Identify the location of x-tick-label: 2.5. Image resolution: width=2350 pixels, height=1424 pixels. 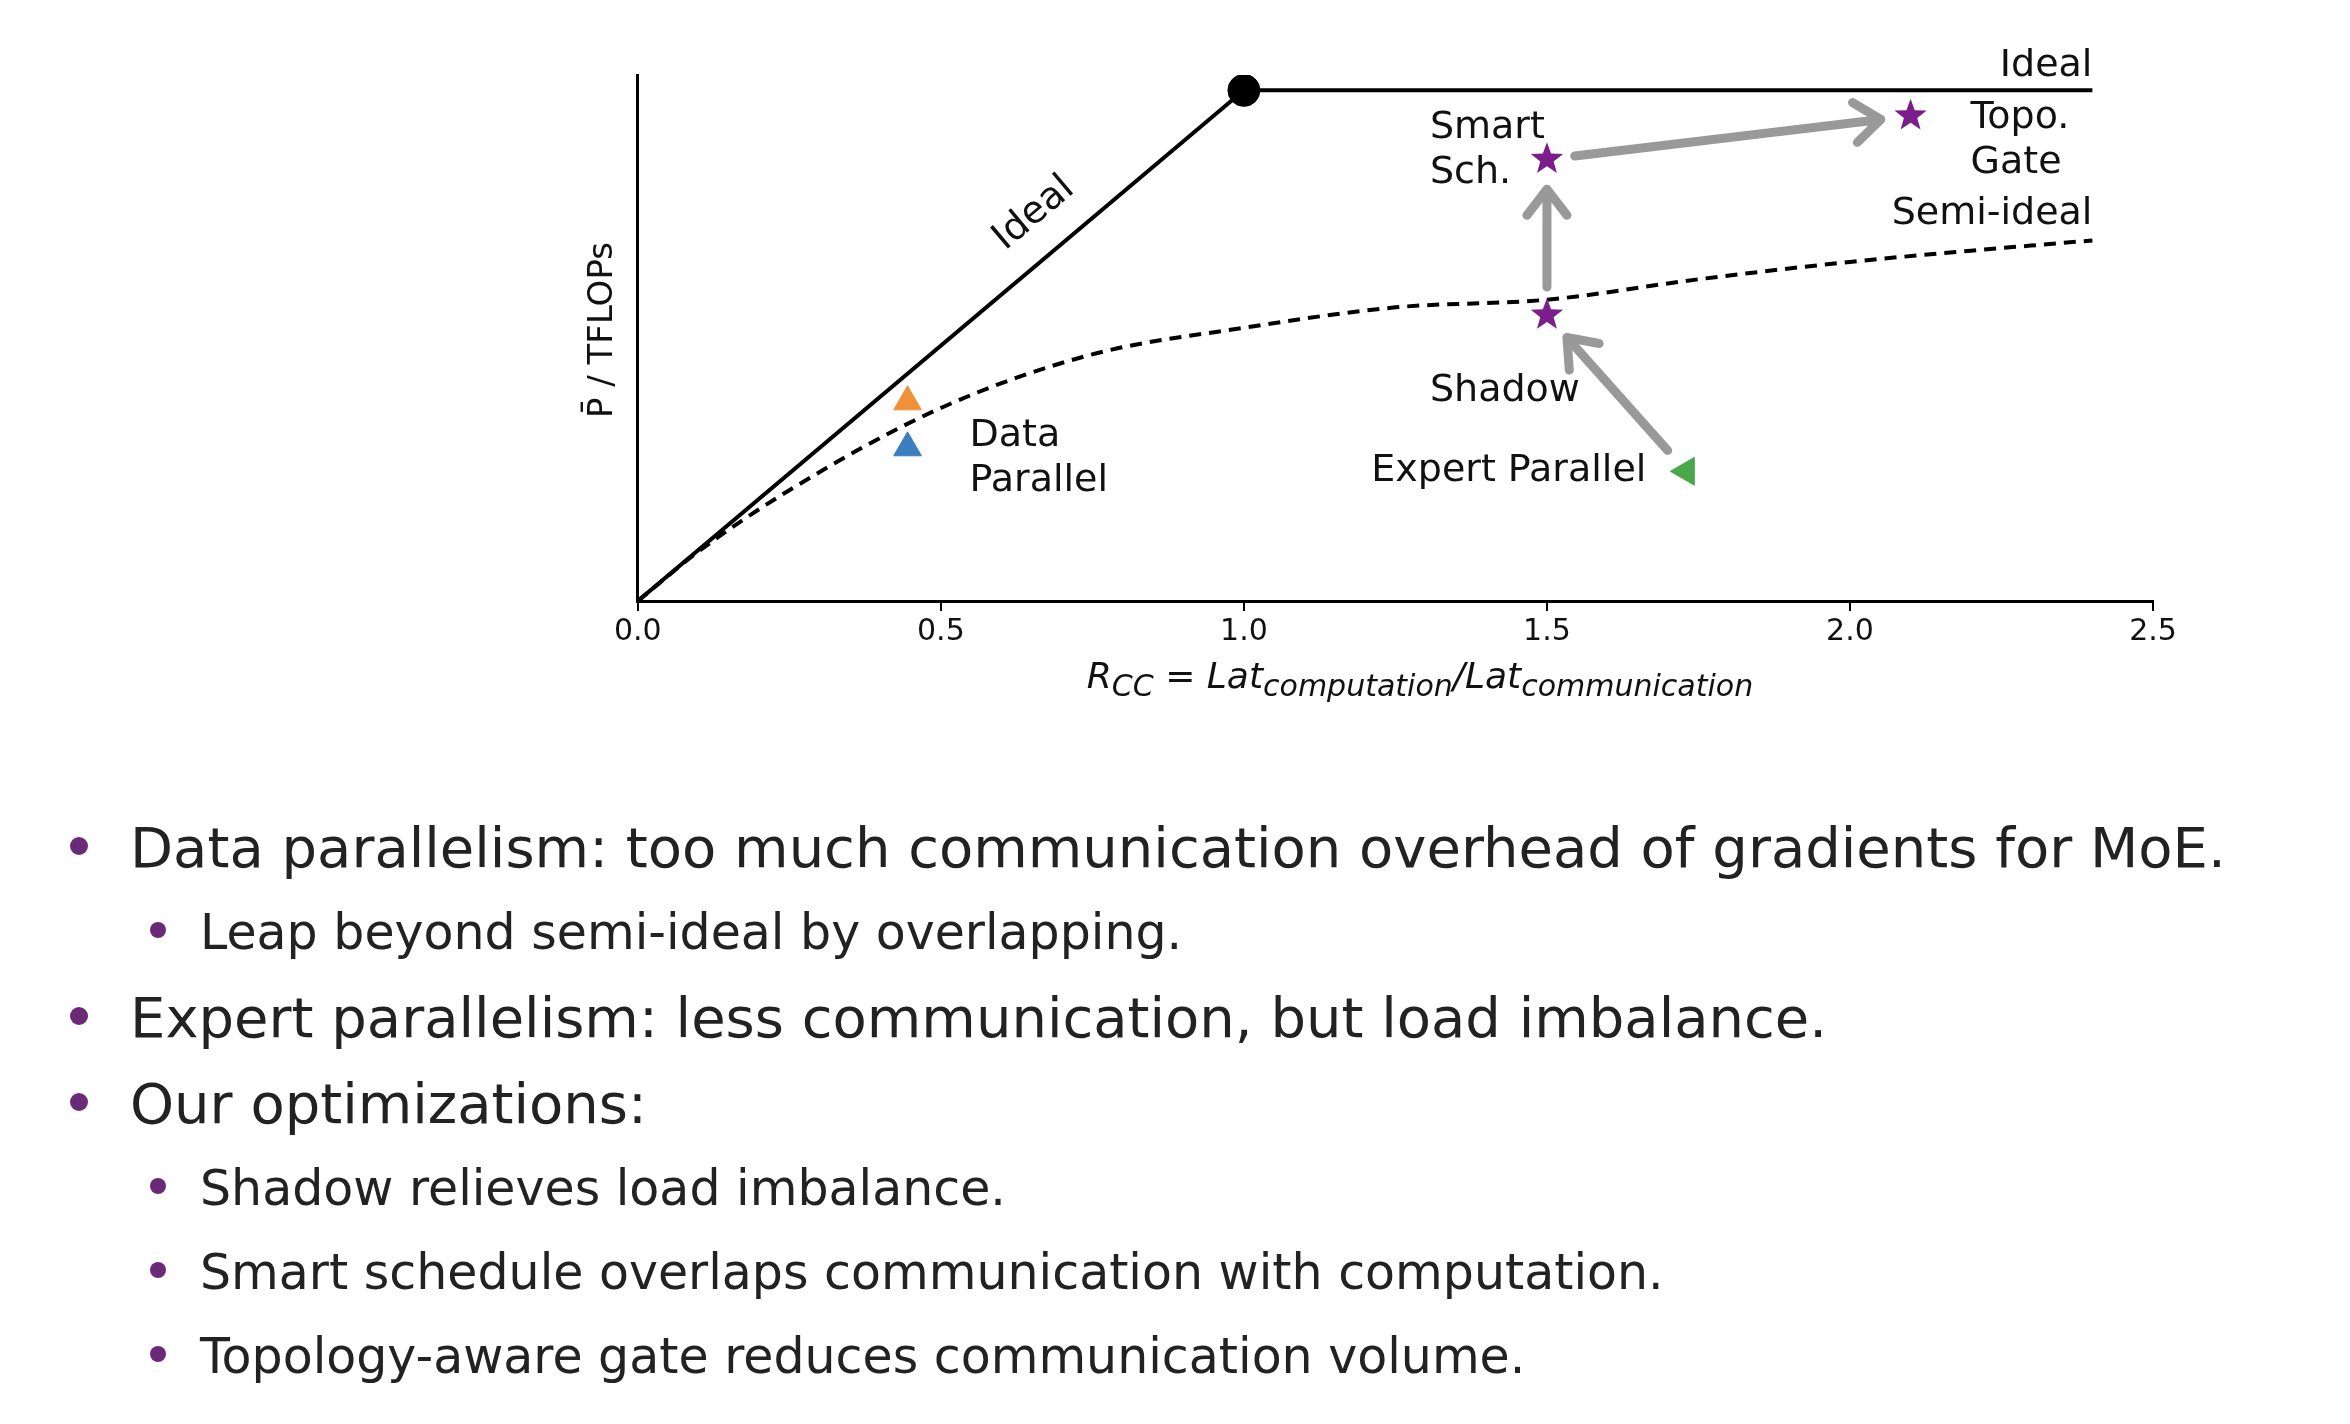
(2153, 629).